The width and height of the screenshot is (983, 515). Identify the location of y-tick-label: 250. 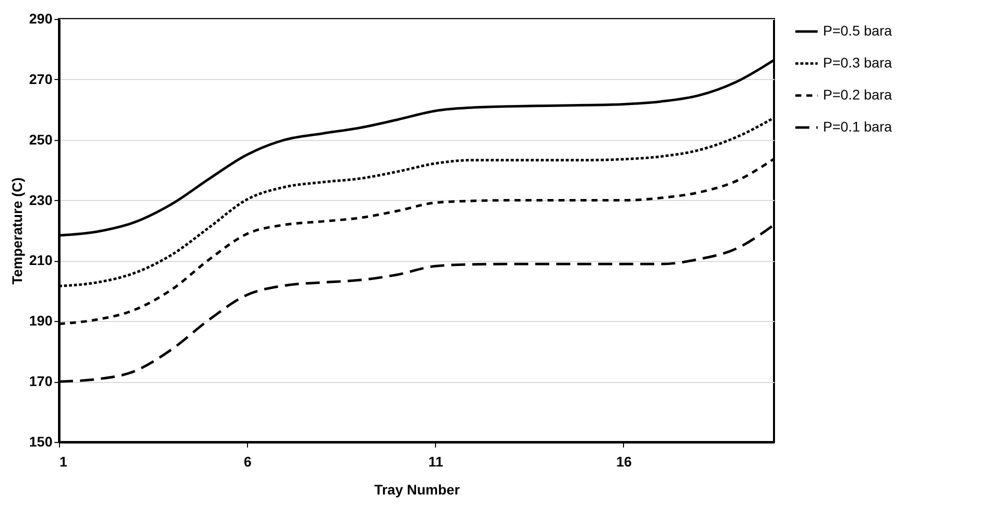
(41, 139).